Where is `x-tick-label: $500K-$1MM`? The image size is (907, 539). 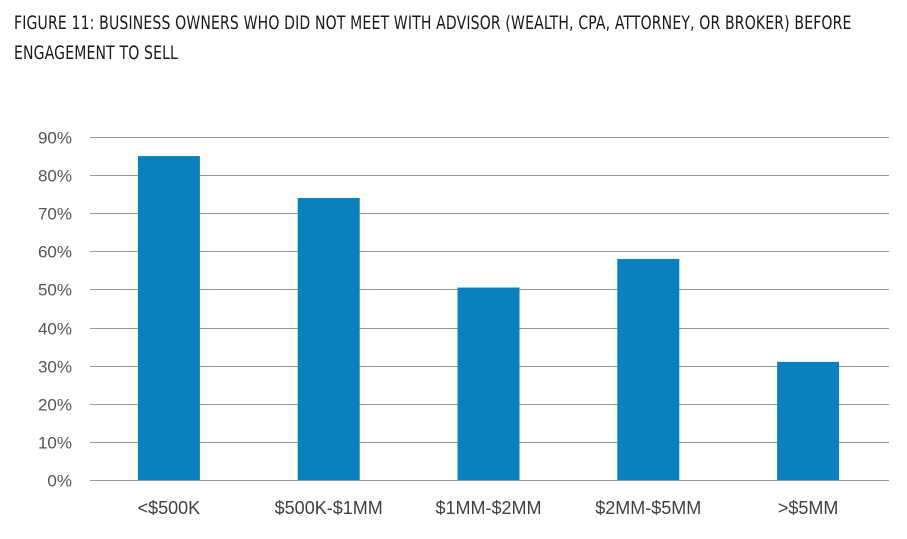
x-tick-label: $500K-$1MM is located at coordinates (329, 508).